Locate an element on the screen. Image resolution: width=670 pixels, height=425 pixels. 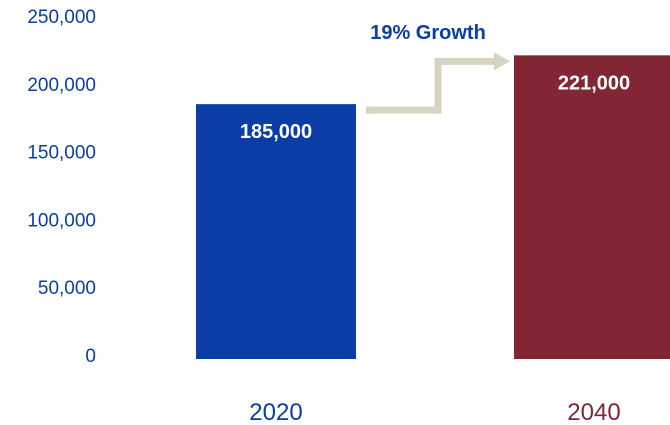
growth-arrow is located at coordinates (431, 85).